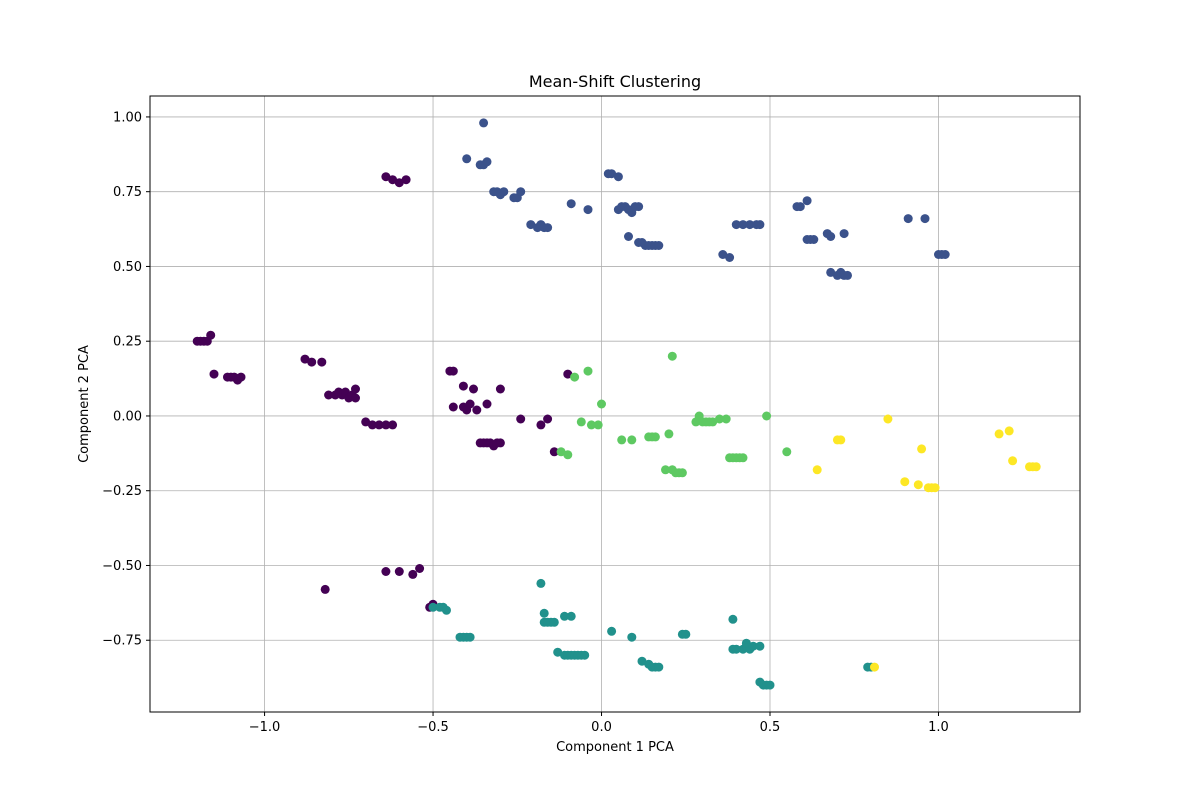 This screenshot has width=1200, height=800. Describe the element at coordinates (770, 727) in the screenshot. I see `x-tick-label: 0.5` at that location.